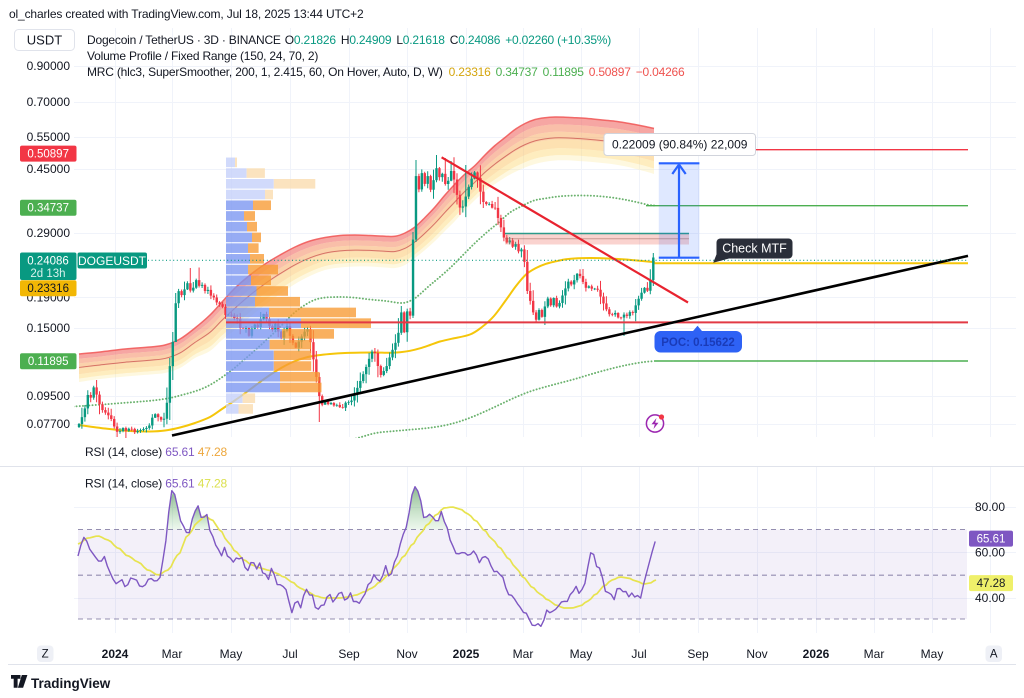  I want to click on svg-text: 2d 13h, so click(47, 274).